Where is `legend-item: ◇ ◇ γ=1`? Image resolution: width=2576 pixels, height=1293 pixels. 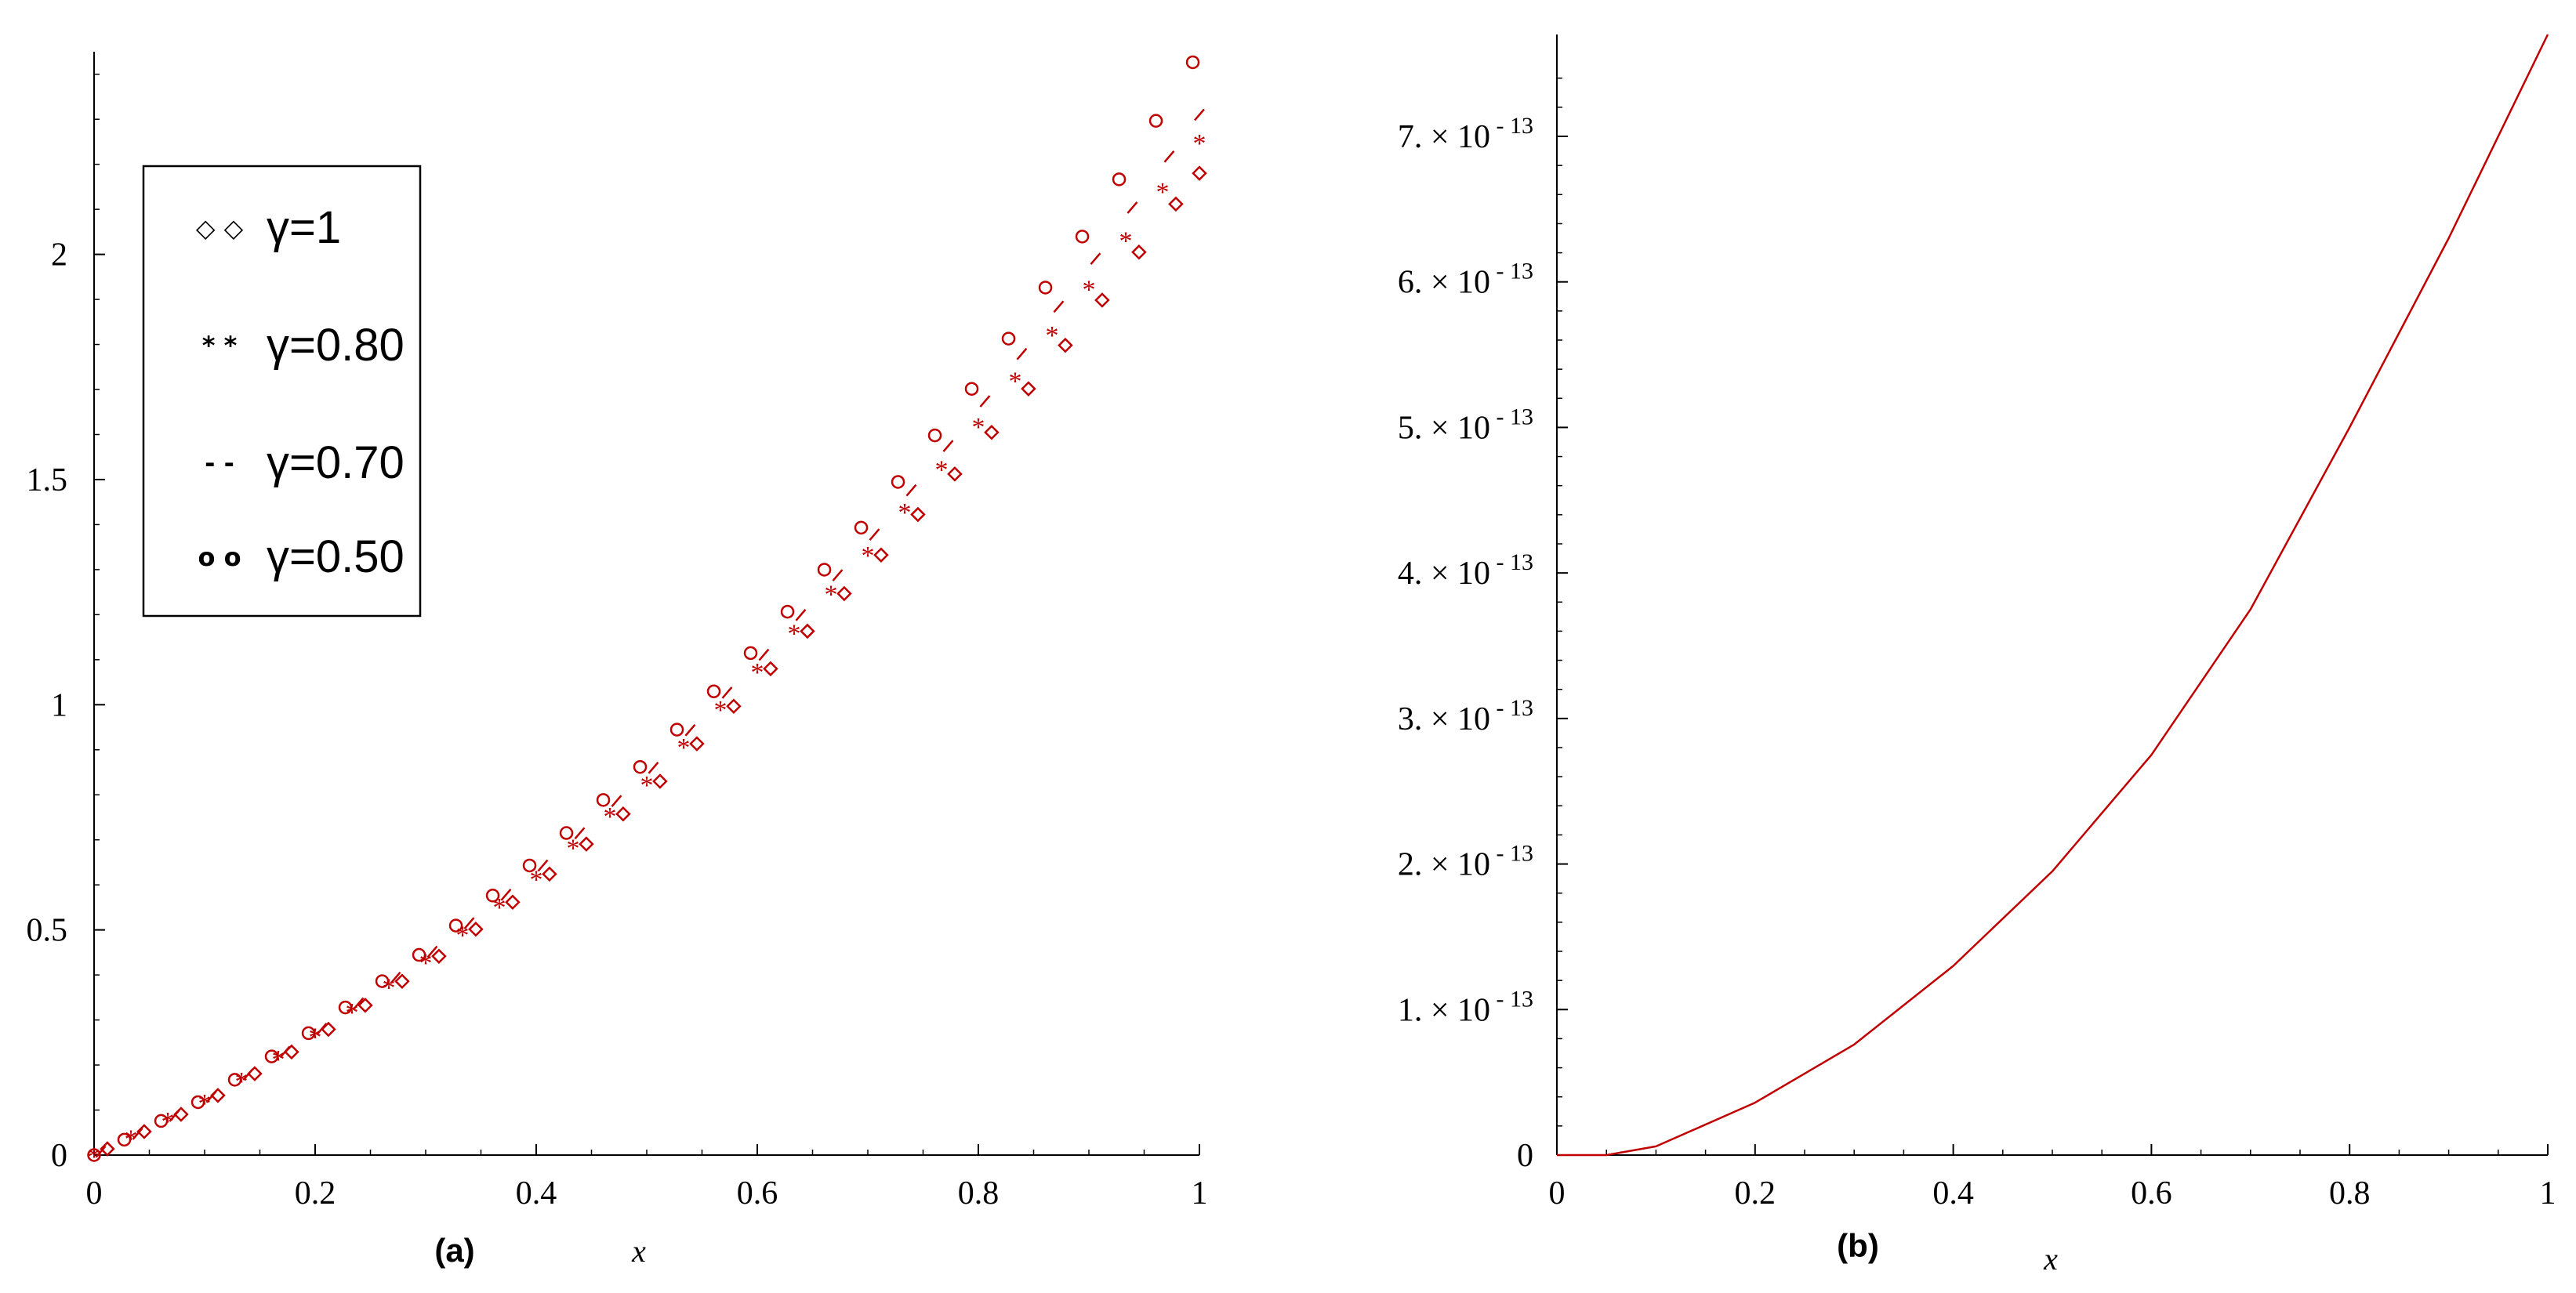 legend-item: ◇ ◇ γ=1 is located at coordinates (269, 227).